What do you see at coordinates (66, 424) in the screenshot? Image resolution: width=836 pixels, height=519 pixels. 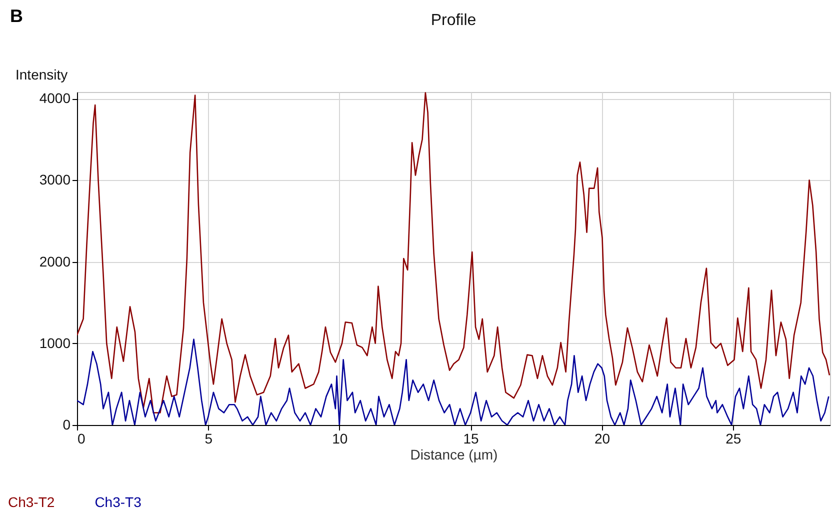 I see `y-tick-label: 0` at bounding box center [66, 424].